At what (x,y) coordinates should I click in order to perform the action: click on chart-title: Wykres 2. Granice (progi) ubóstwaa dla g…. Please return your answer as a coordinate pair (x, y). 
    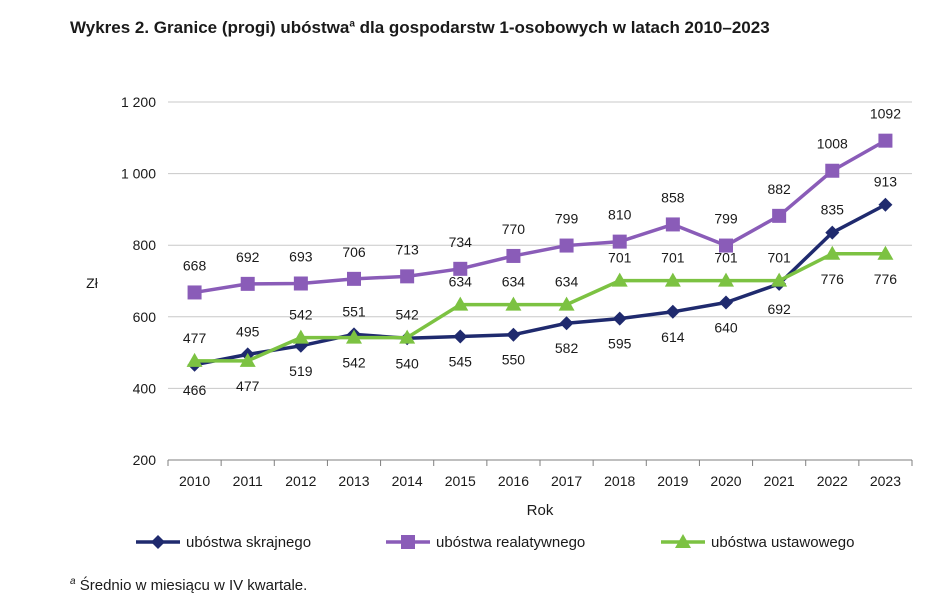
    Looking at the image, I should click on (420, 28).